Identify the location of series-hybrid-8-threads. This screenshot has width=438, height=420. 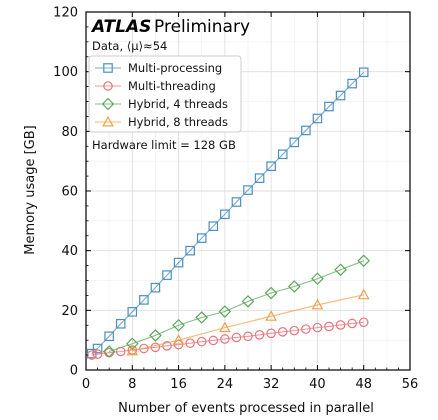
(248, 322).